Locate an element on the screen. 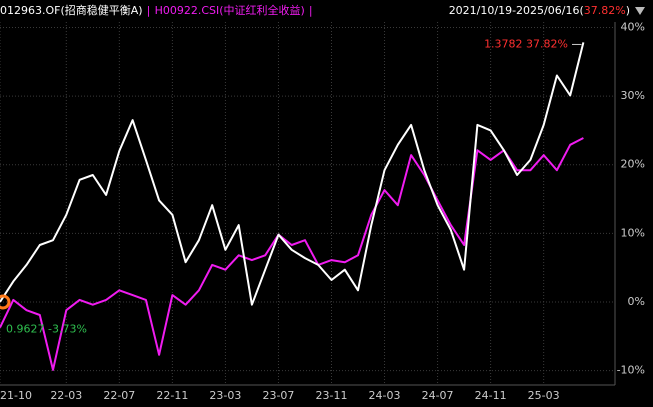 Image resolution: width=653 pixels, height=407 pixels. x-tick-label: 23-11 is located at coordinates (332, 395).